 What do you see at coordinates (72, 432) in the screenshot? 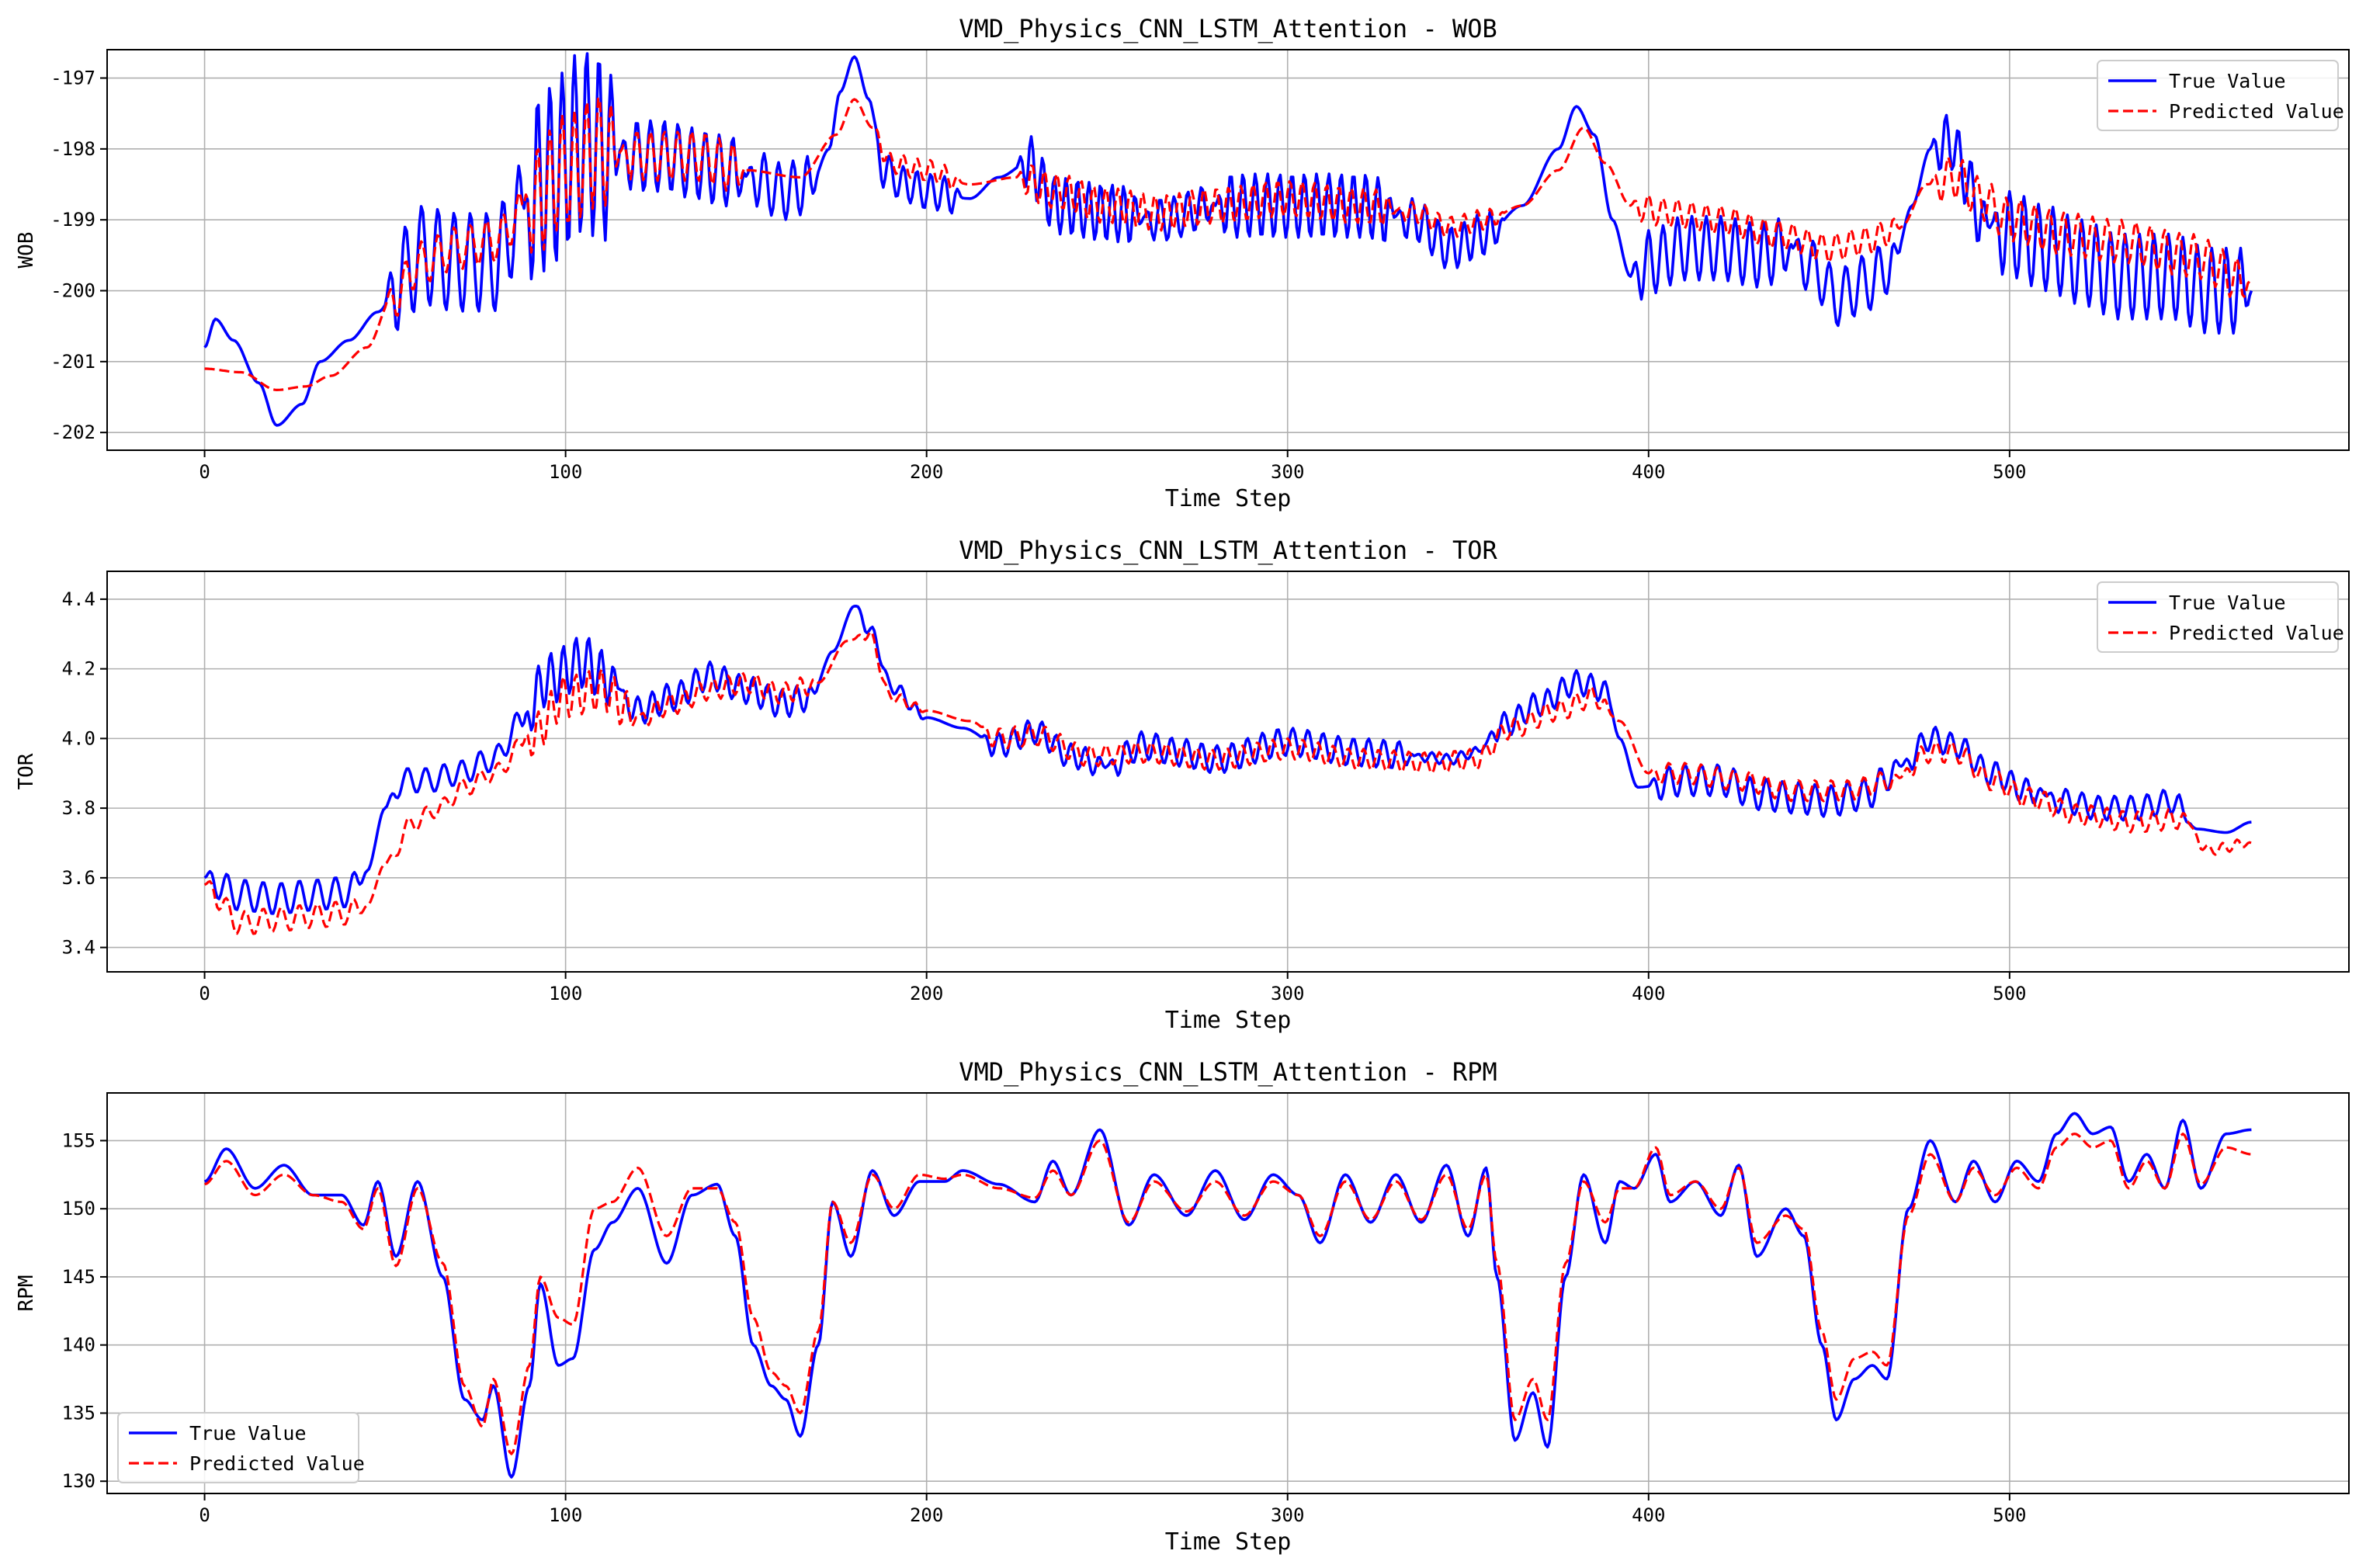
I see `y-tick-label: -202` at bounding box center [72, 432].